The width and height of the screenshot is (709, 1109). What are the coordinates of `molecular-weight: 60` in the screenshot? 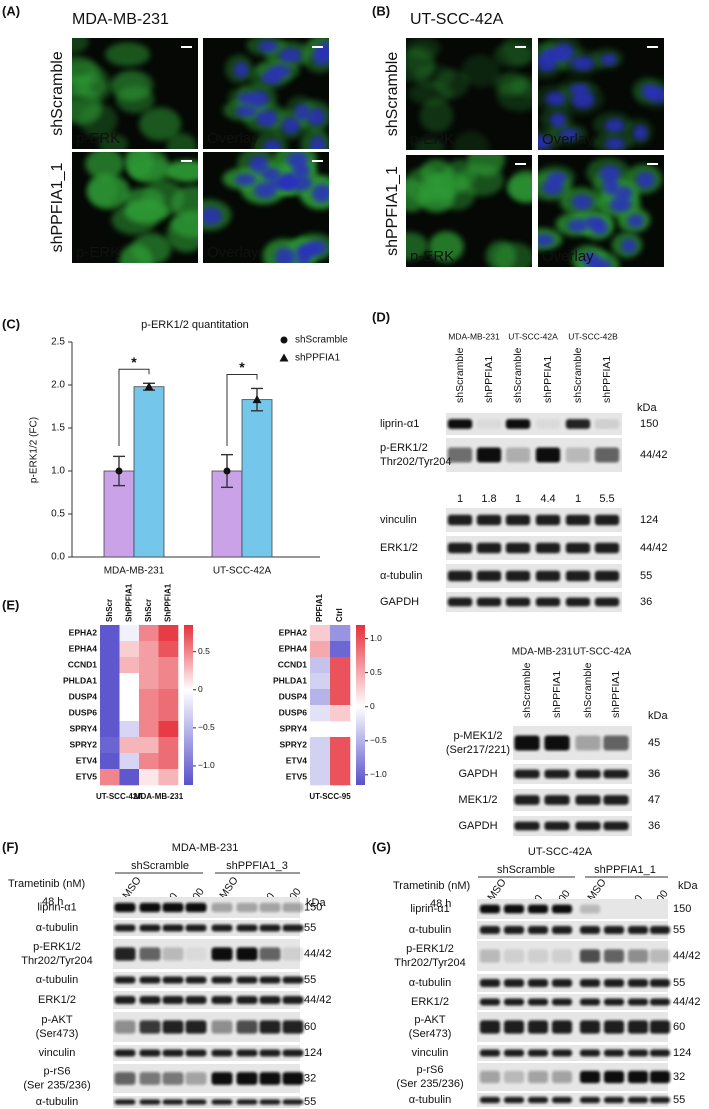 It's located at (310, 1027).